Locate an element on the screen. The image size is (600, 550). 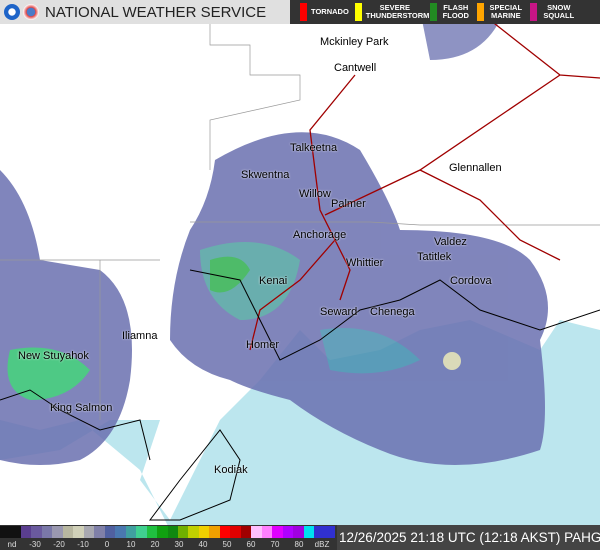
warning-flash-flood: FLASH FLOOD is located at coordinates (450, 12).